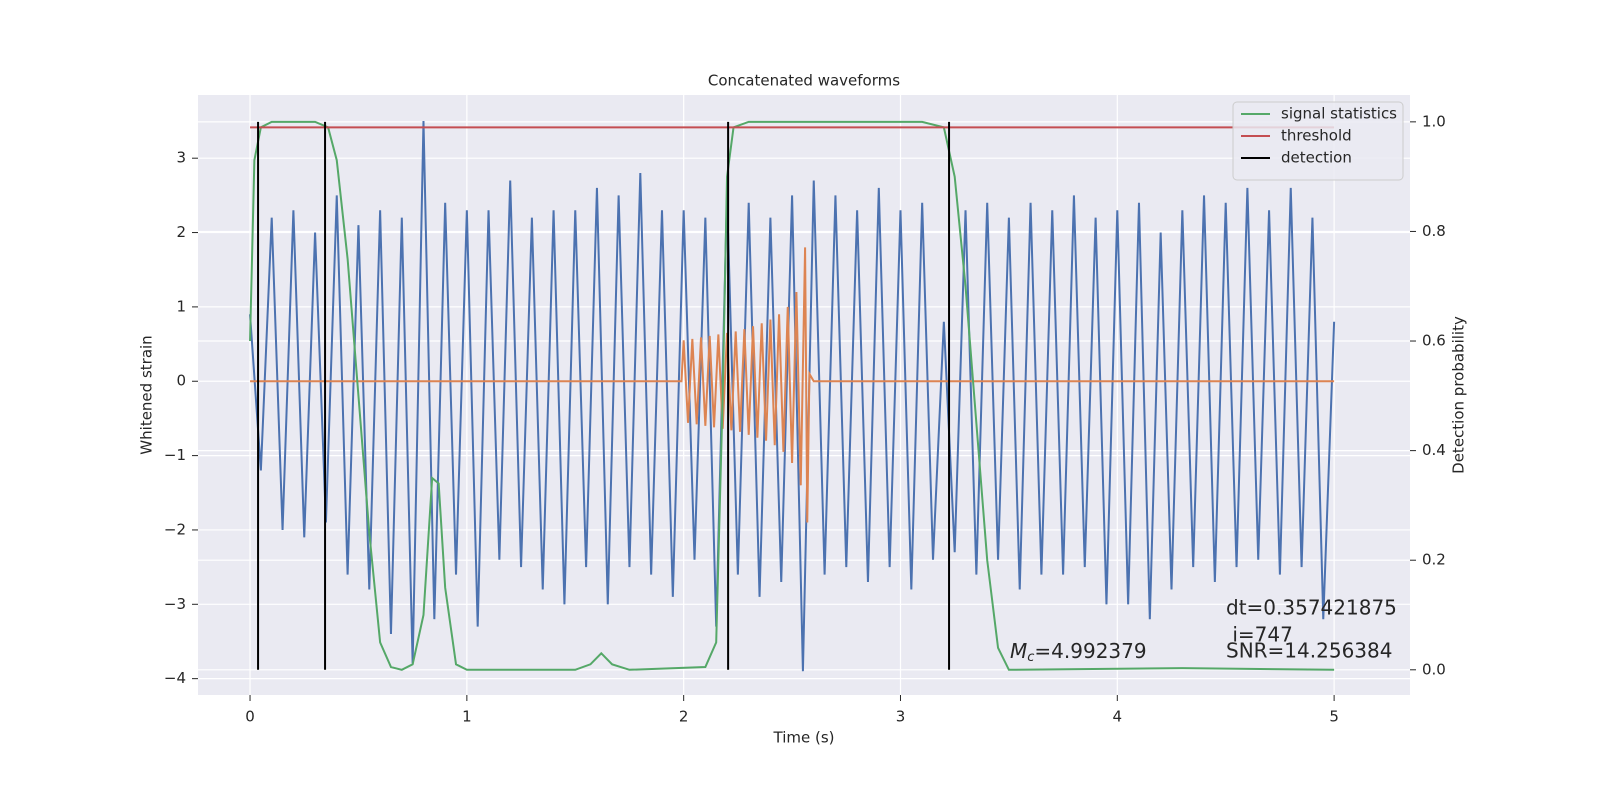  I want to click on y2-axis-label: Detection probability, so click(1459, 395).